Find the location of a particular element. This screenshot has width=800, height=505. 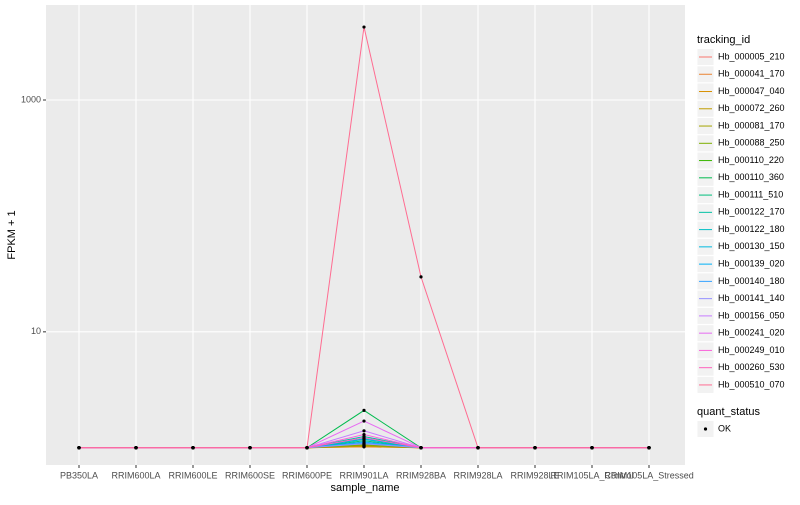

x-tick-label: RRIM600LA is located at coordinates (135, 475).